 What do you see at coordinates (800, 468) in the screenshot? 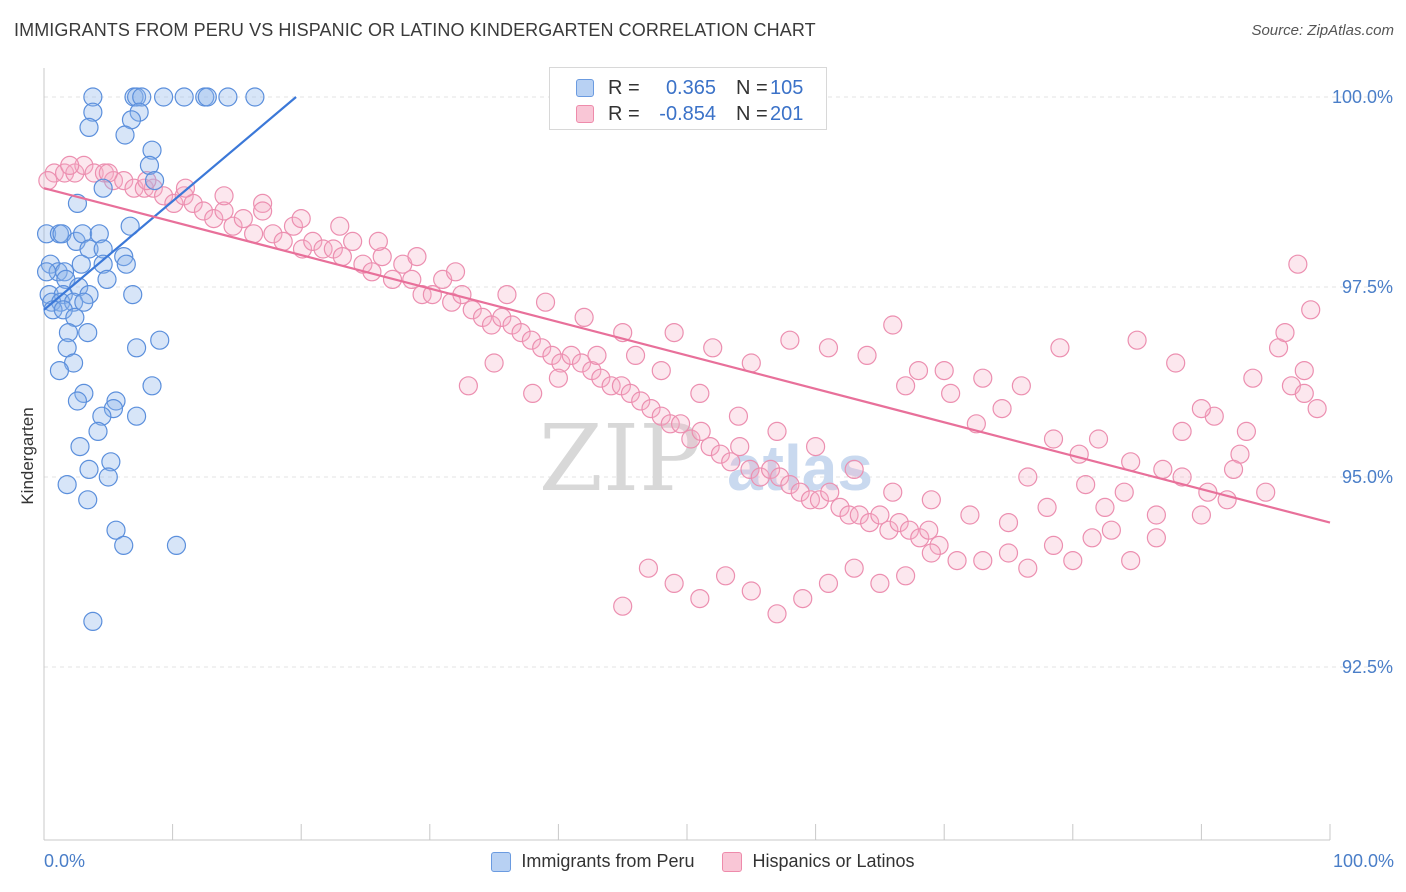
I see `watermark-atlas: atlas` at bounding box center [800, 468].